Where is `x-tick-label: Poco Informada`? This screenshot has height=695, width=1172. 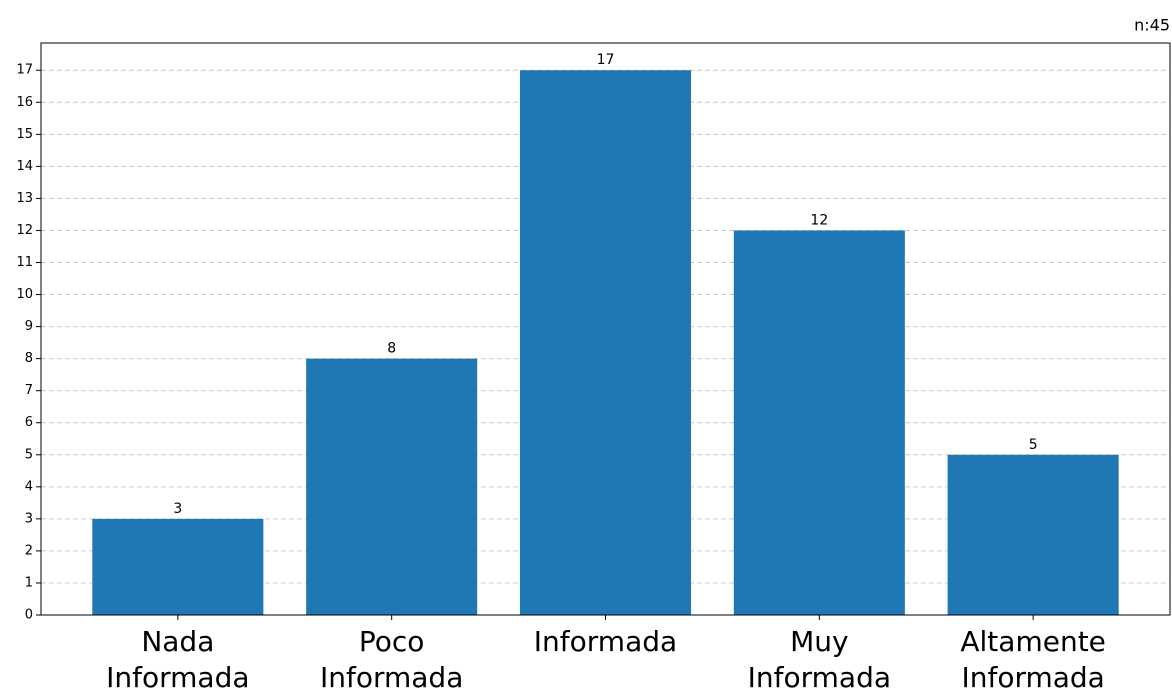 x-tick-label: Poco Informada is located at coordinates (391, 659).